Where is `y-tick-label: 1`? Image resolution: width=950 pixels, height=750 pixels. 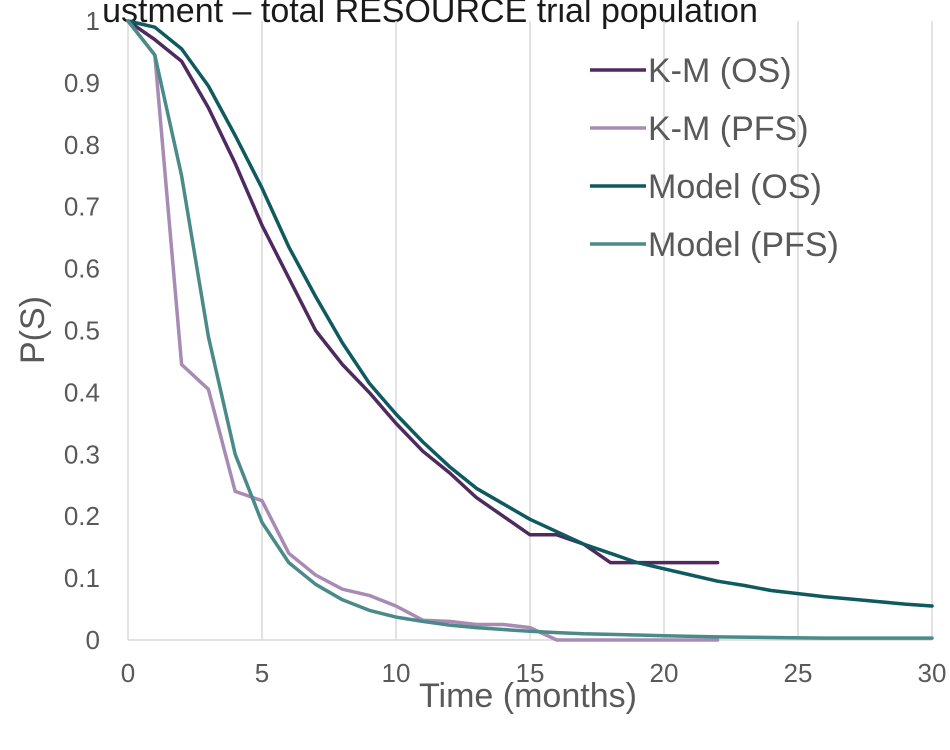
y-tick-label: 1 is located at coordinates (93, 21).